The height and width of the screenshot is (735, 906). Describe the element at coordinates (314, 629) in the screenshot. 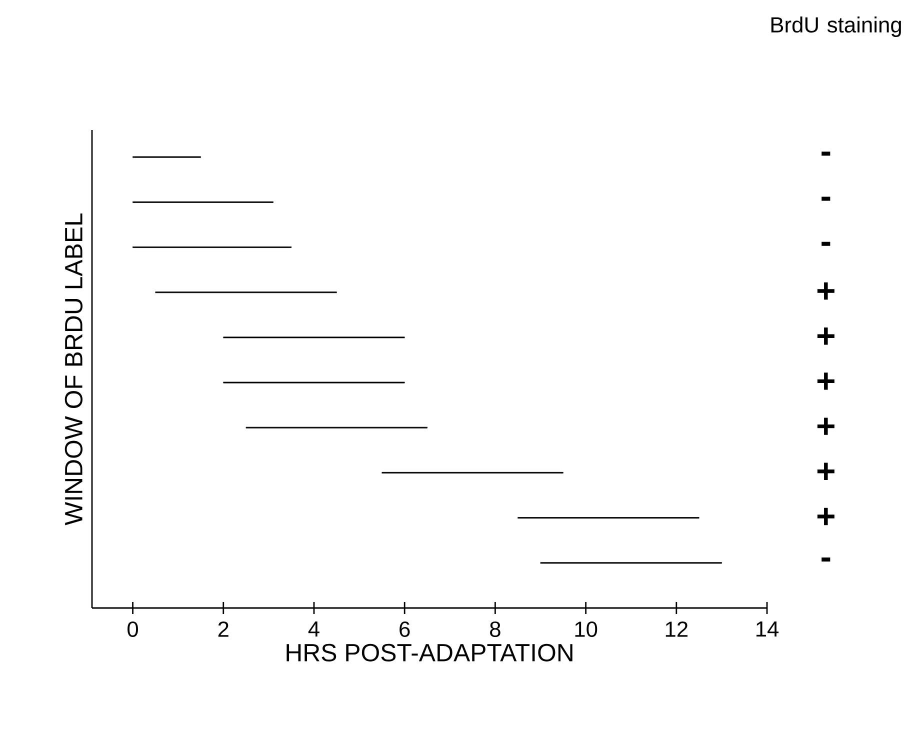

I see `x-tick-label: 4` at that location.